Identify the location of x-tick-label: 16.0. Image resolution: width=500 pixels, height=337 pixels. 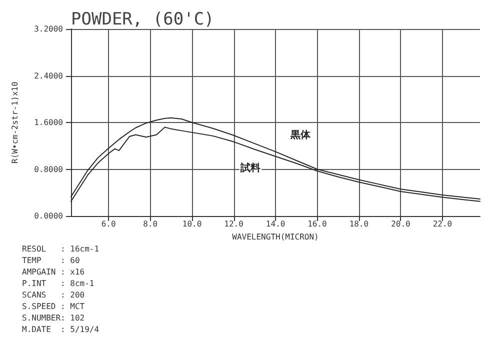
(318, 224).